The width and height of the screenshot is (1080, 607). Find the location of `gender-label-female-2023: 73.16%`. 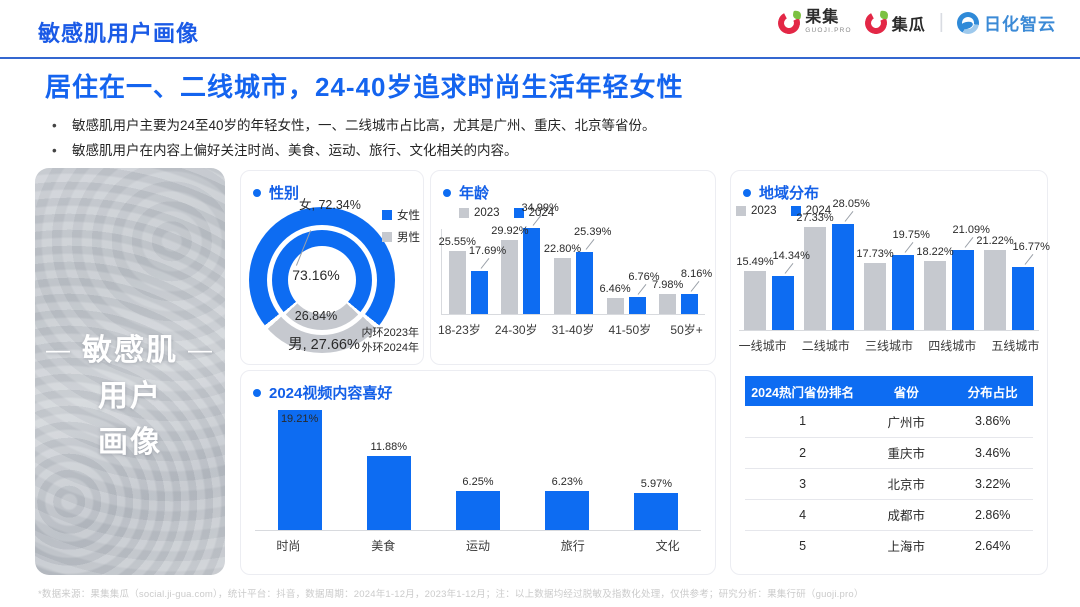

gender-label-female-2023: 73.16% is located at coordinates (316, 275).